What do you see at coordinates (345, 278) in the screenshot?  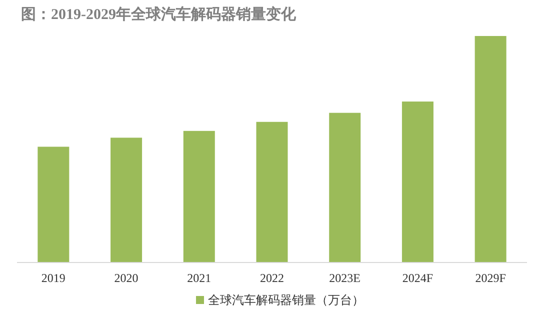 I see `x-tick-label: 2023E` at bounding box center [345, 278].